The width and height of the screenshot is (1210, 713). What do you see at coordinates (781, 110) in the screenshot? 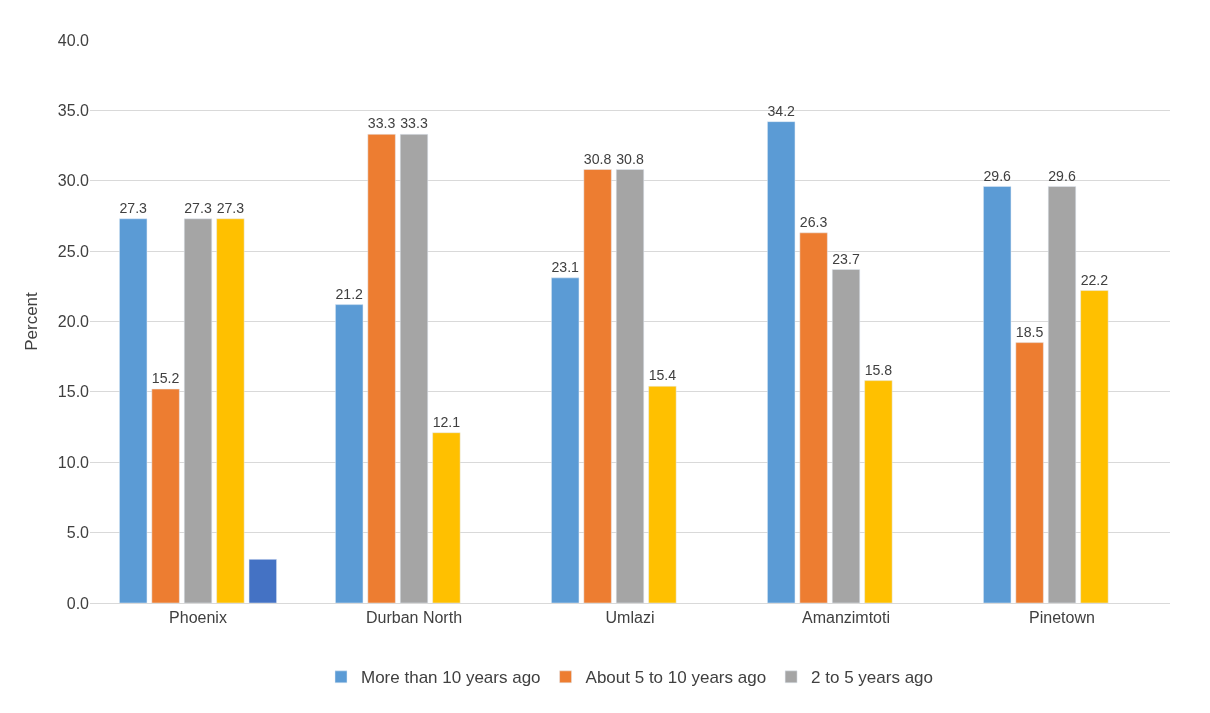
I see `data-label: 34.2` at bounding box center [781, 110].